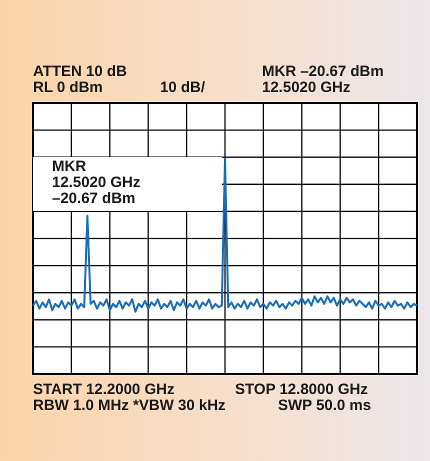 The width and height of the screenshot is (430, 461). I want to click on text: RL 0 dBm, so click(68, 87).